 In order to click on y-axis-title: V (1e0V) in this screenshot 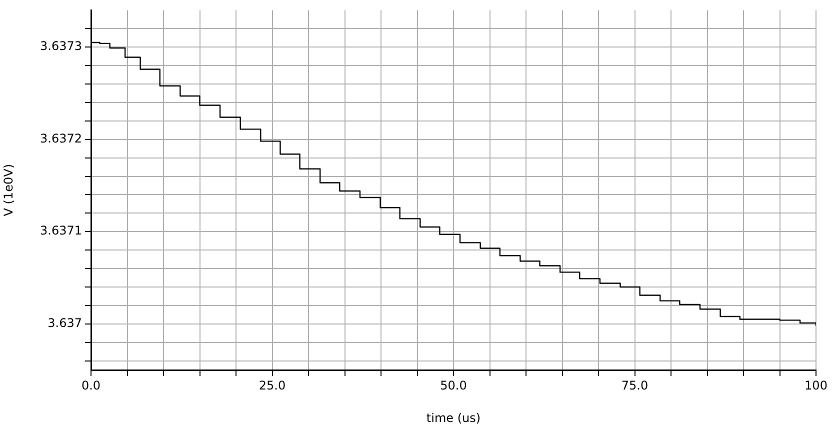, I will do `click(8, 190)`.